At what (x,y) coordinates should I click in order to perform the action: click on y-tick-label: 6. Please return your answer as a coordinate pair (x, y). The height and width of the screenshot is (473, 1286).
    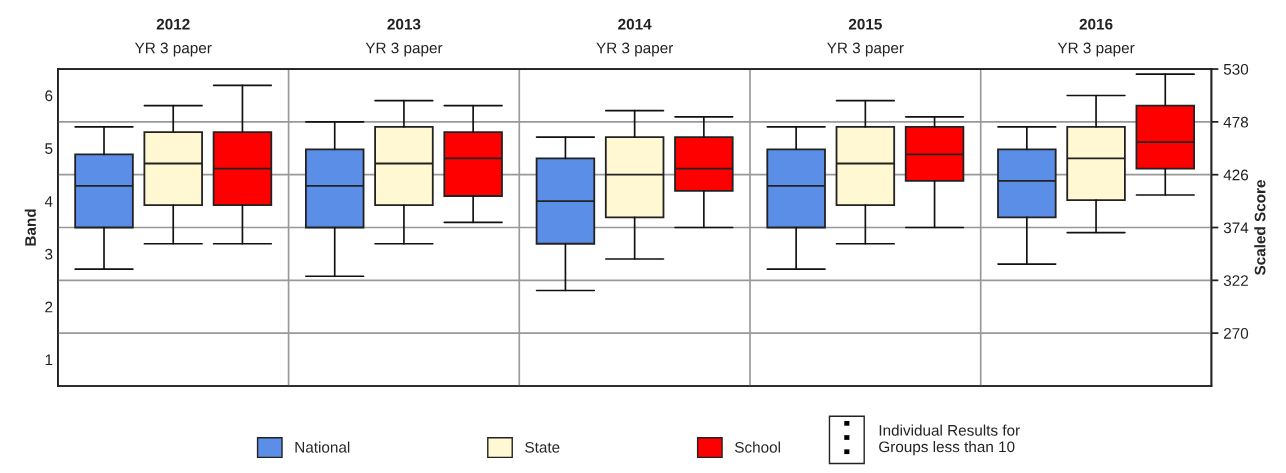
    Looking at the image, I should click on (49, 96).